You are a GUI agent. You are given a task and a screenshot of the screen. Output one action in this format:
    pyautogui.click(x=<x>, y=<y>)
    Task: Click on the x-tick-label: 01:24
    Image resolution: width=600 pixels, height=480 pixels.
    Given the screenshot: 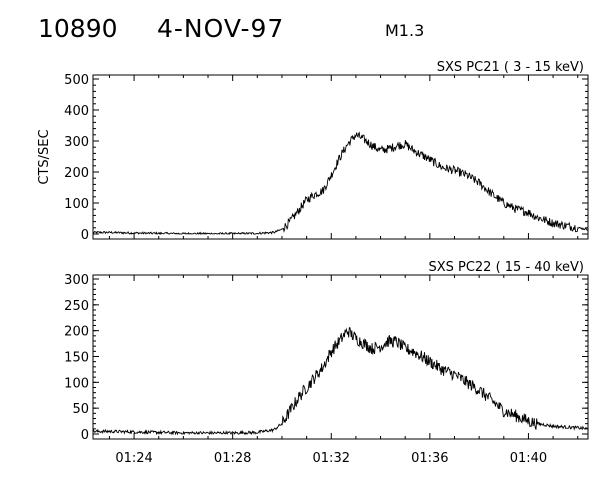 What is the action you would take?
    pyautogui.click(x=133, y=458)
    